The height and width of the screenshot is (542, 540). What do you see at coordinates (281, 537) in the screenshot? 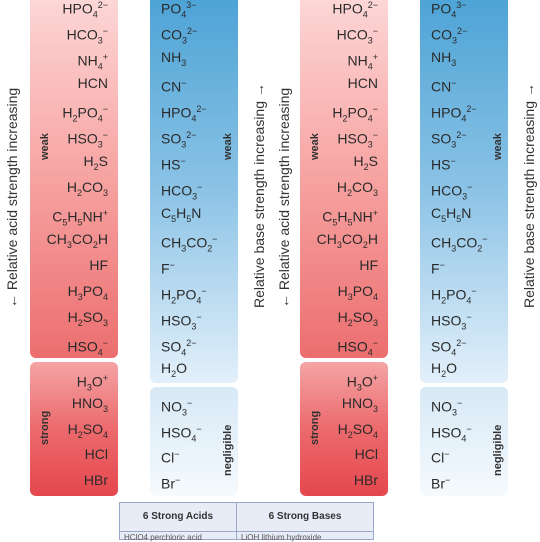
I see `table-cell-base: LiOH lithium hydroxide` at bounding box center [281, 537].